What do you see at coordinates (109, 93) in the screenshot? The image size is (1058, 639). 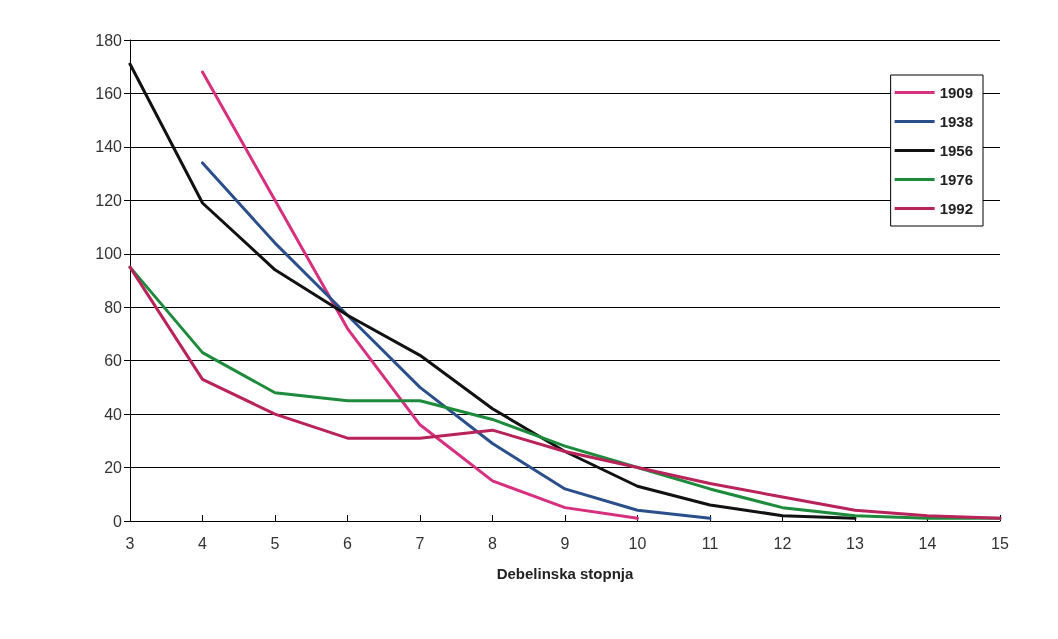 I see `y-tick-label: 160` at bounding box center [109, 93].